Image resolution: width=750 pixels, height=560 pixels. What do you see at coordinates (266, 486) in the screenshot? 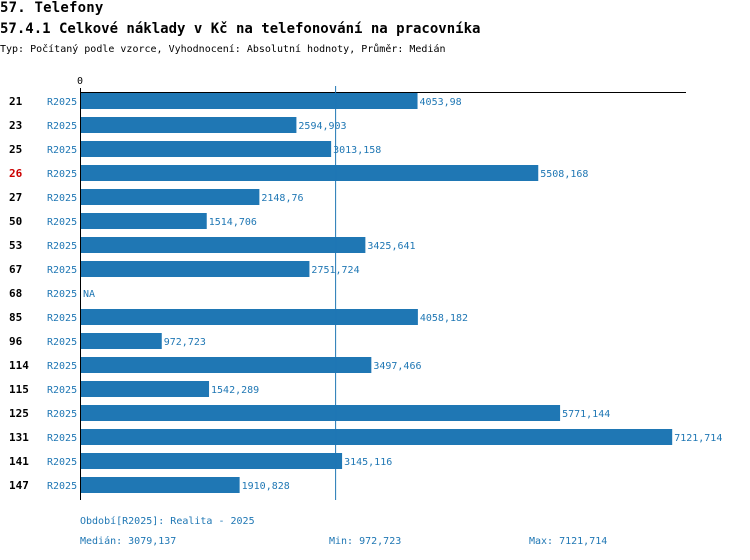
I see `bar-value-label: 1910,828` at bounding box center [266, 486].